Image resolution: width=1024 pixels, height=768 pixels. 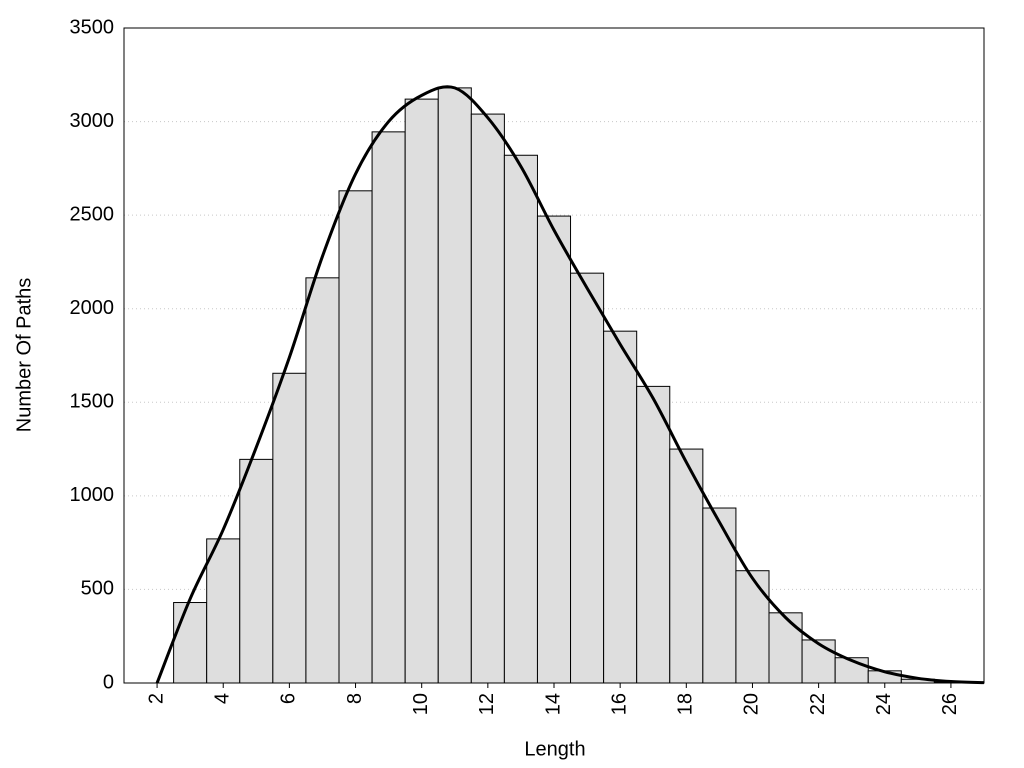 I want to click on y-tick-label: 3500, so click(x=92, y=27).